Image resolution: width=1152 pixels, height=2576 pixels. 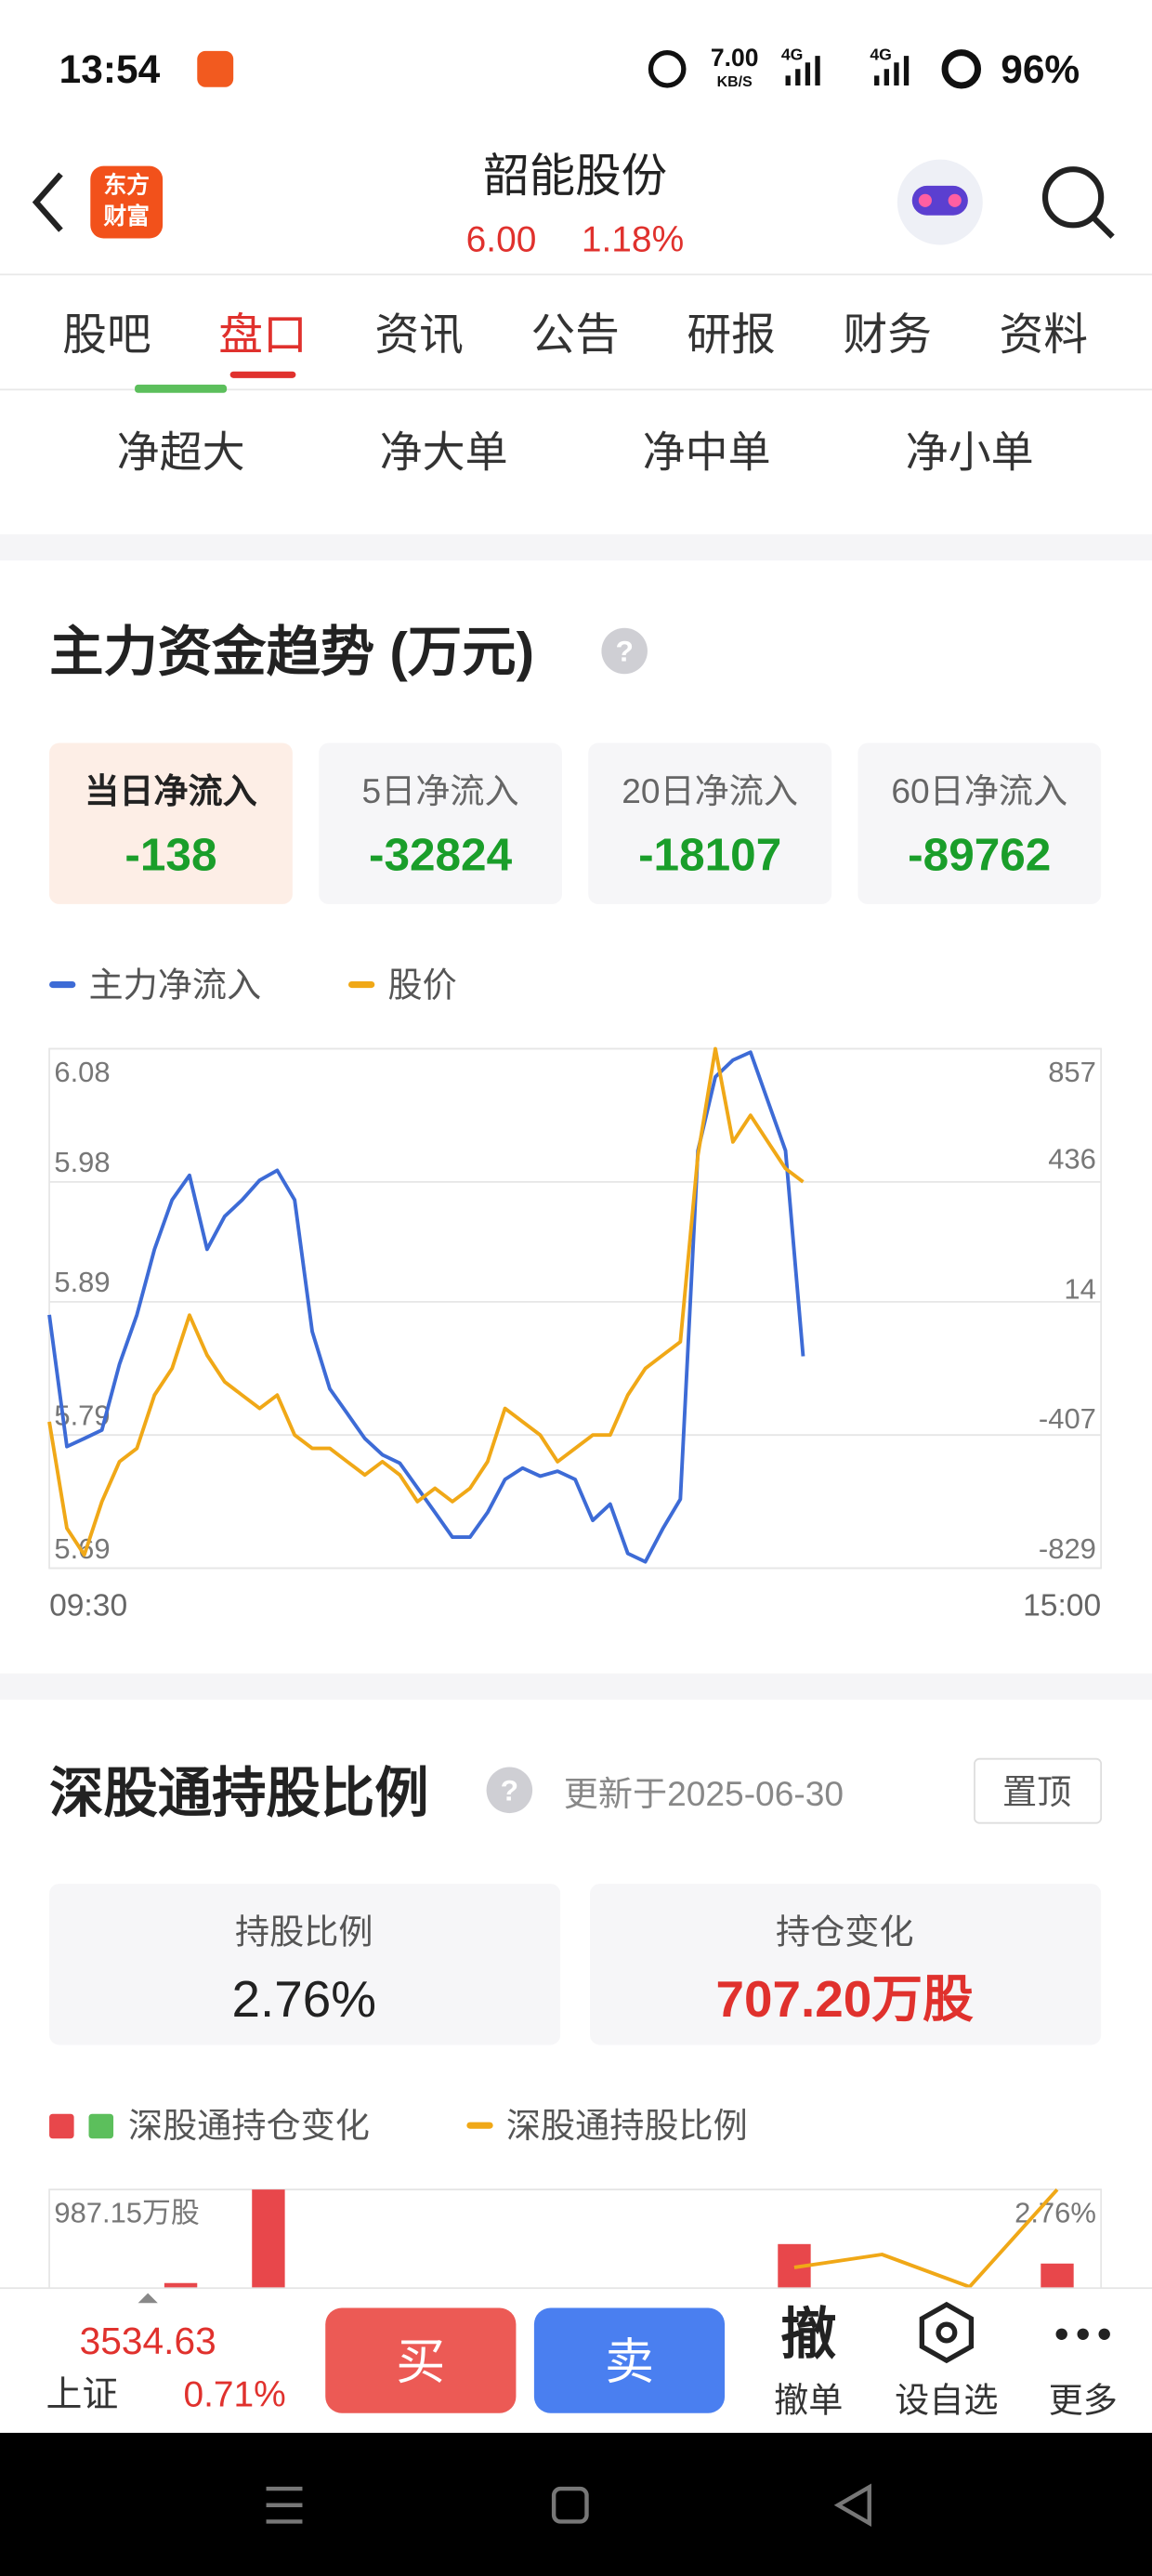 I want to click on watchlist-button: 设自选, so click(x=947, y=2360).